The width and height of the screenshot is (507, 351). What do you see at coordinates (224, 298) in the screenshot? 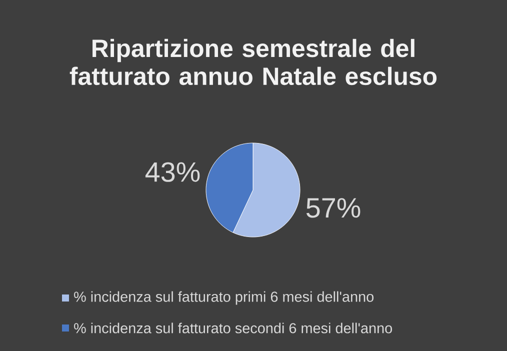
I see `legend-label: % incidenza sul fatturato primi 6 mesi dell'anno` at bounding box center [224, 298].